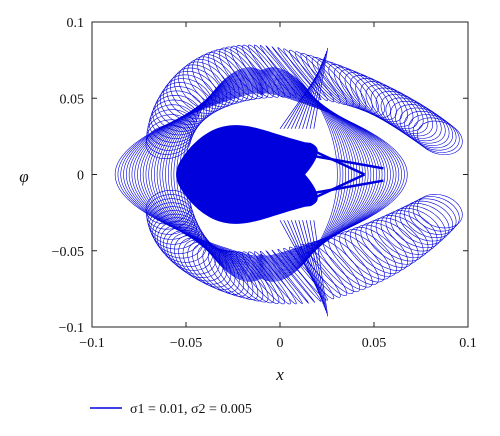  What do you see at coordinates (186, 343) in the screenshot?
I see `x-tick-label: −0.05` at bounding box center [186, 343].